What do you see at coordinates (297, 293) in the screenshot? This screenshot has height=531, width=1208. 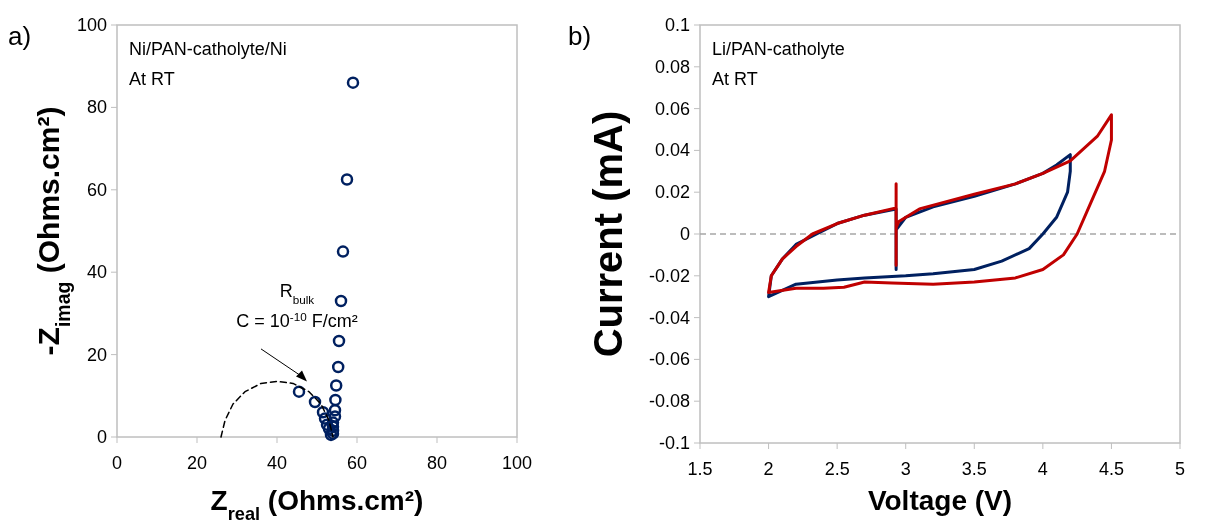 I see `annotation: R$_{bulk}$` at bounding box center [297, 293].